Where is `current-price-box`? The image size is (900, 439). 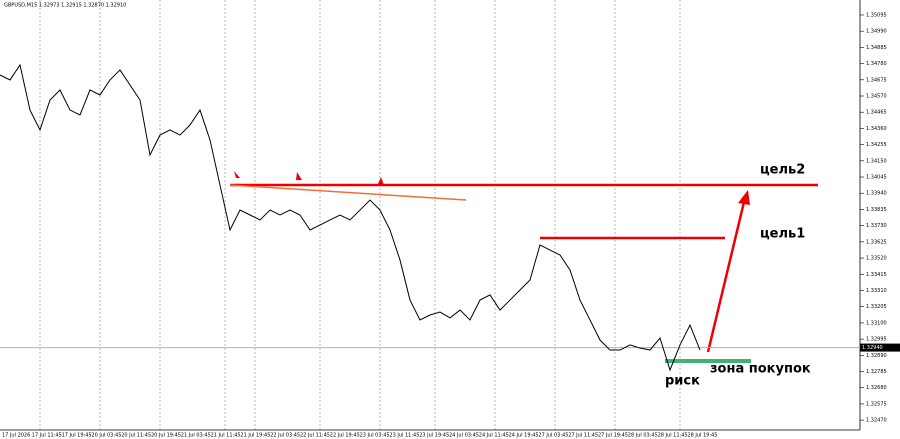
current-price-box is located at coordinates (880, 347).